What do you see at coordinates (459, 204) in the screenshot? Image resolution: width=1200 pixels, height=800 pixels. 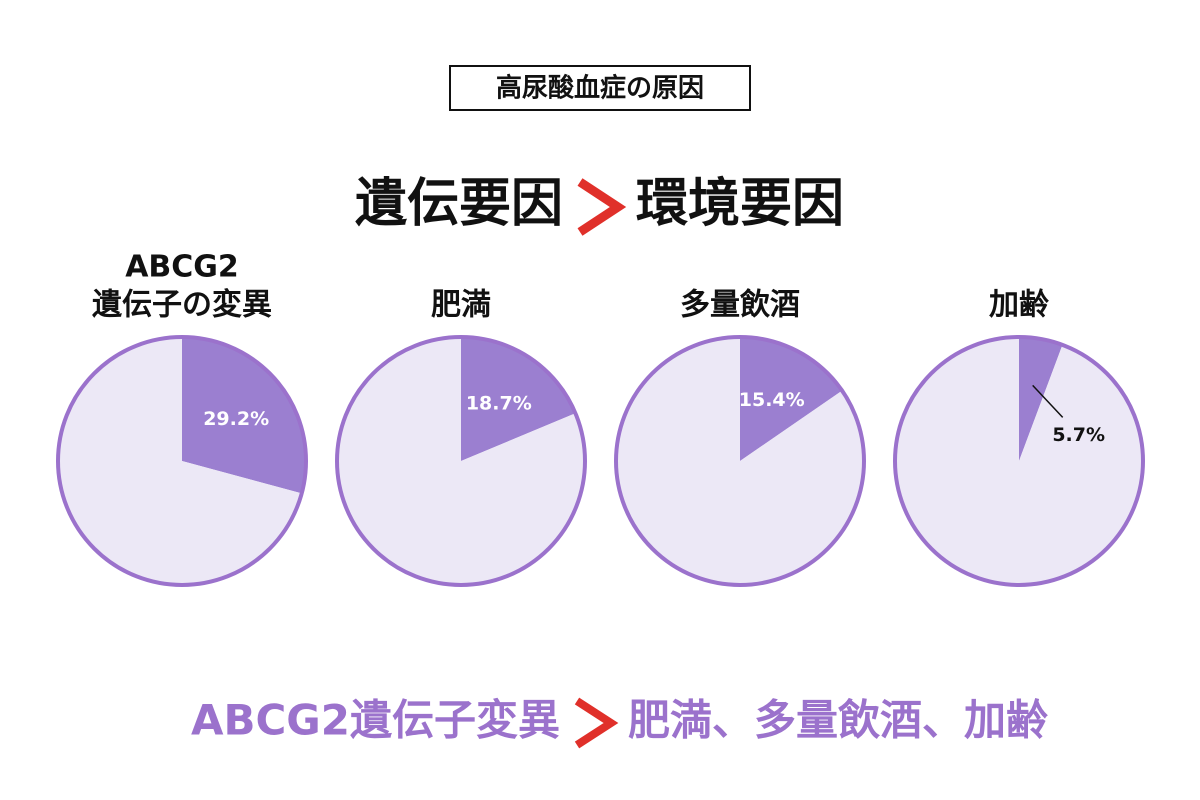 I see `headline-left: 遺伝要因` at bounding box center [459, 204].